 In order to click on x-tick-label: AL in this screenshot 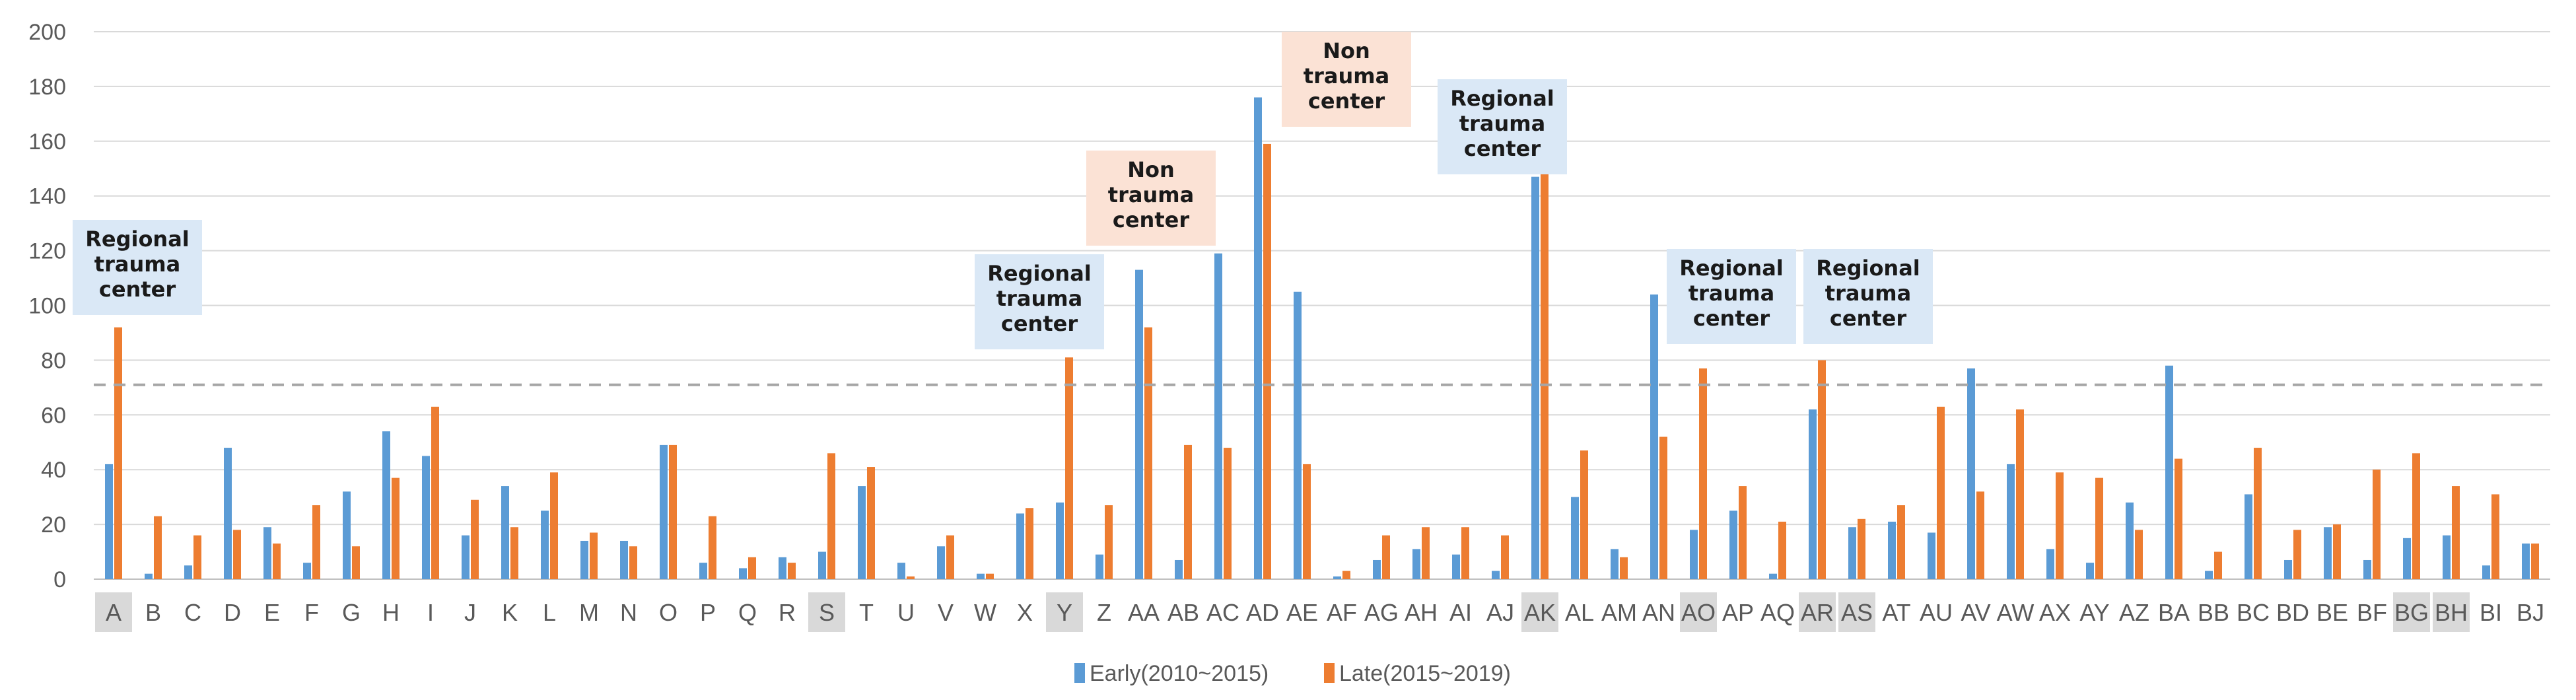, I will do `click(1579, 612)`.